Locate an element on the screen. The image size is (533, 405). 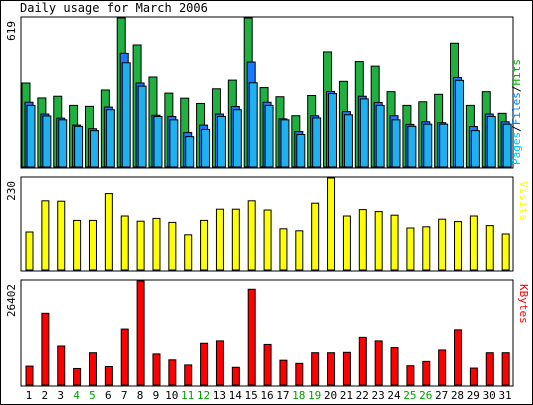
x-tick-label-day-13: 13 is located at coordinates (219, 395).